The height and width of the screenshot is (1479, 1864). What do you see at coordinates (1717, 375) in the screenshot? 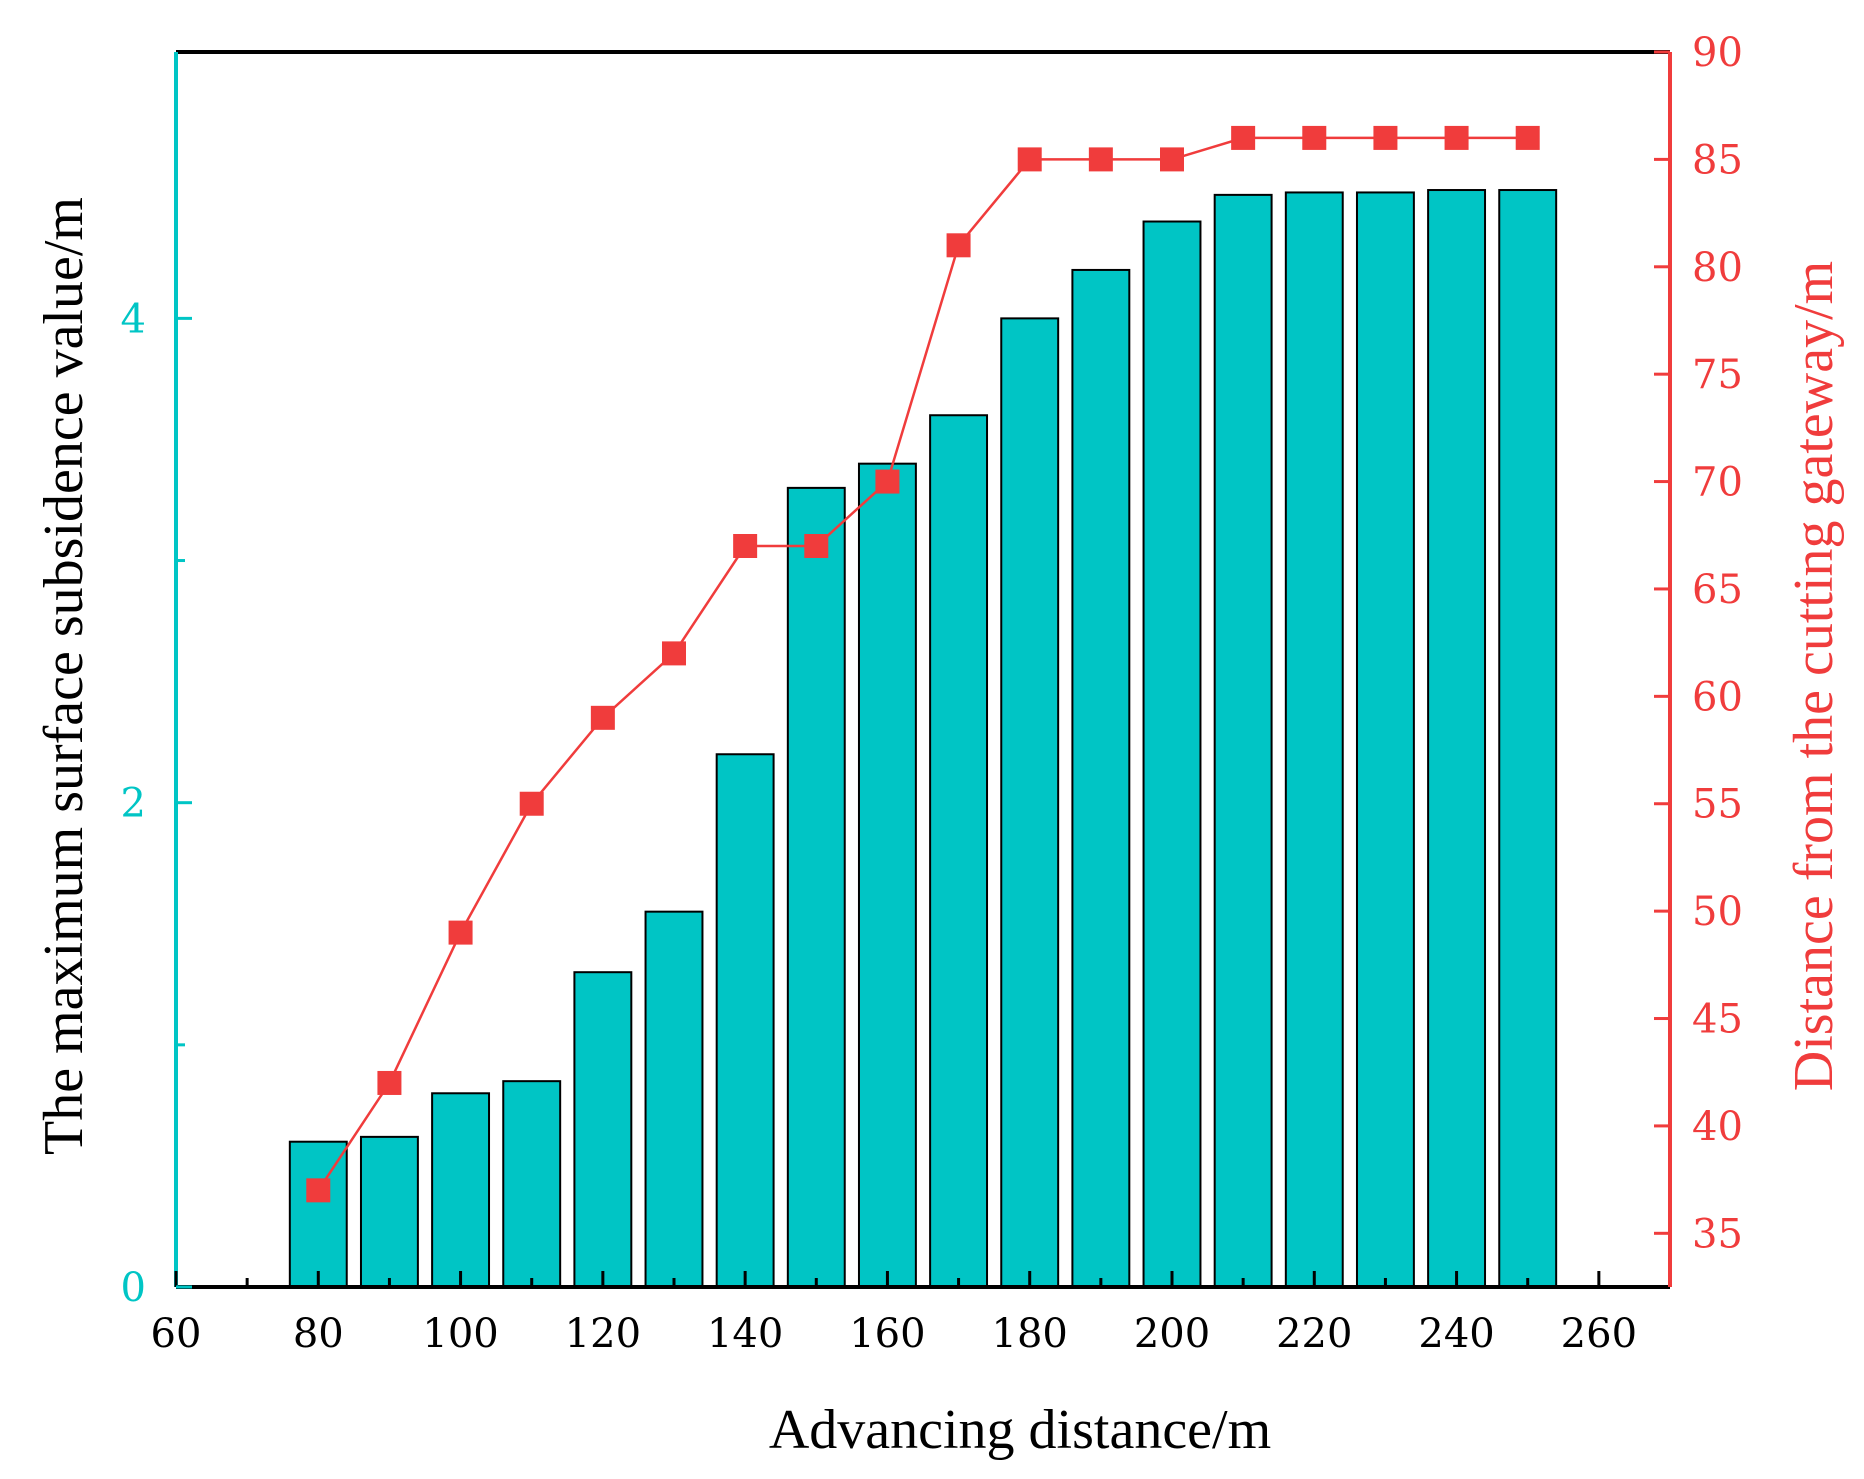
I see `right-y-tick-label-75: 75` at bounding box center [1717, 375].